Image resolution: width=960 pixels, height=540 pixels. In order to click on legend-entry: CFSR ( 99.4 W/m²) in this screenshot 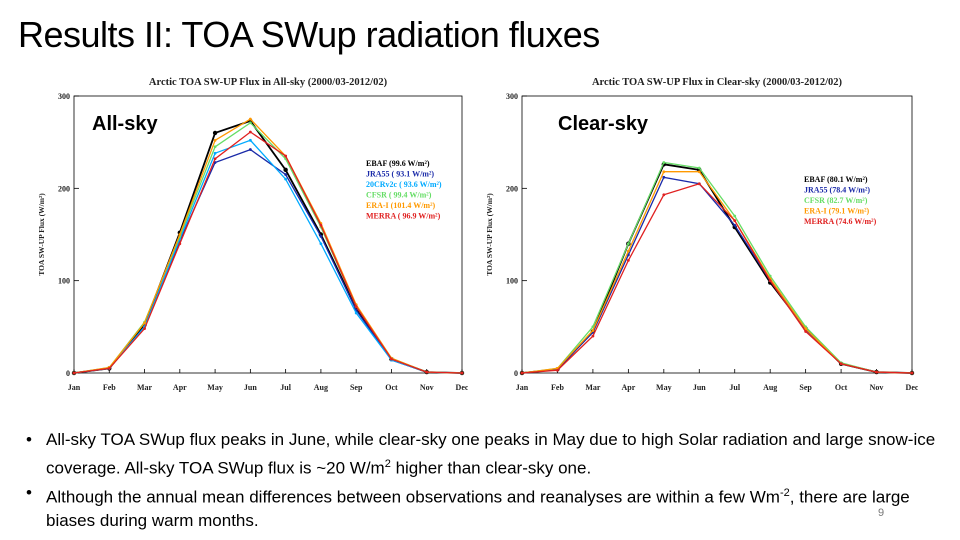, I will do `click(399, 195)`.